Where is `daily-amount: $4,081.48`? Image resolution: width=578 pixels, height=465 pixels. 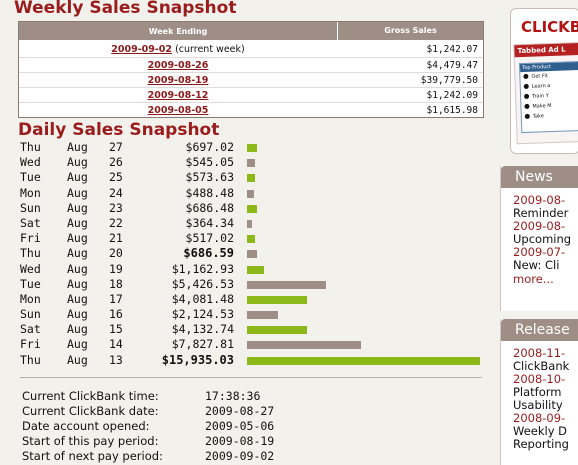
daily-amount: $4,081.48 is located at coordinates (202, 298).